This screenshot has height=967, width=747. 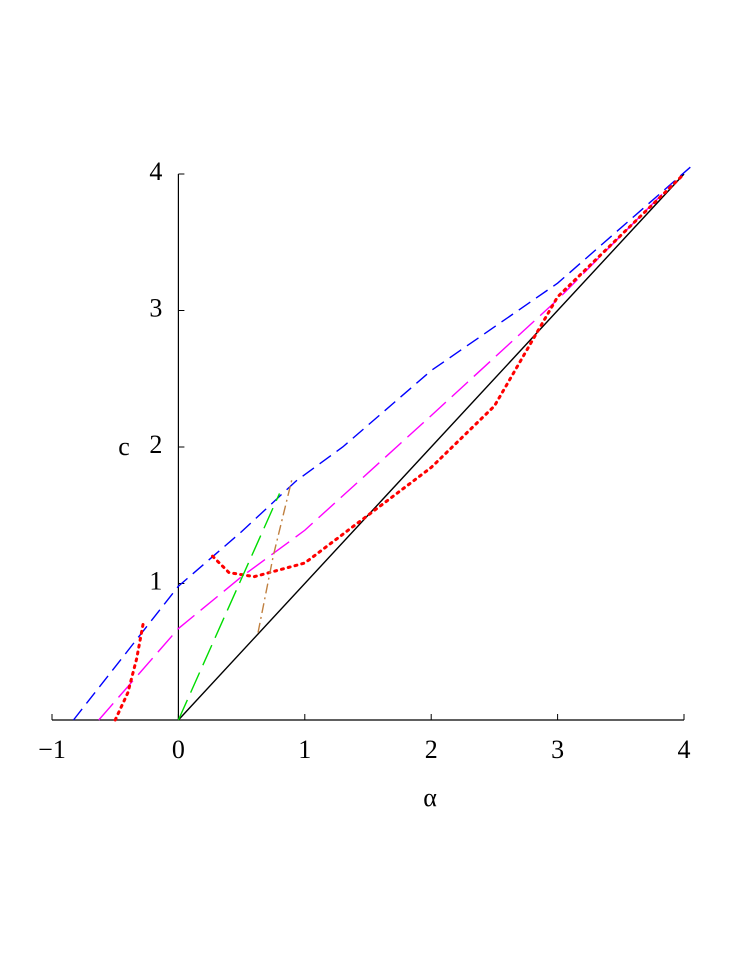 I want to click on y-tick-label: 4, so click(x=155, y=171).